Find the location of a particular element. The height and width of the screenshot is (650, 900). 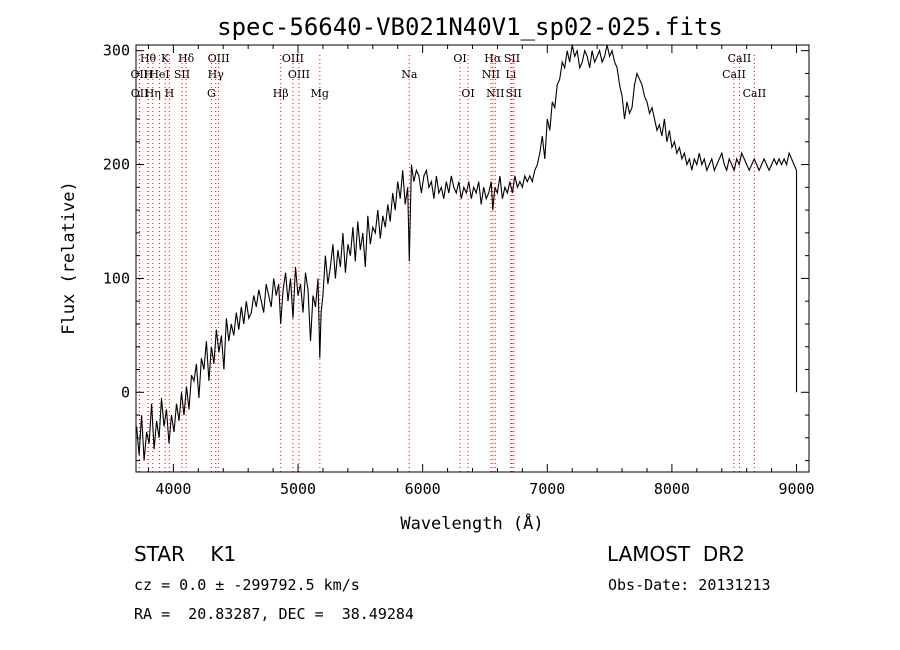

obs-date: Obs-Date: 20131213 is located at coordinates (689, 585).